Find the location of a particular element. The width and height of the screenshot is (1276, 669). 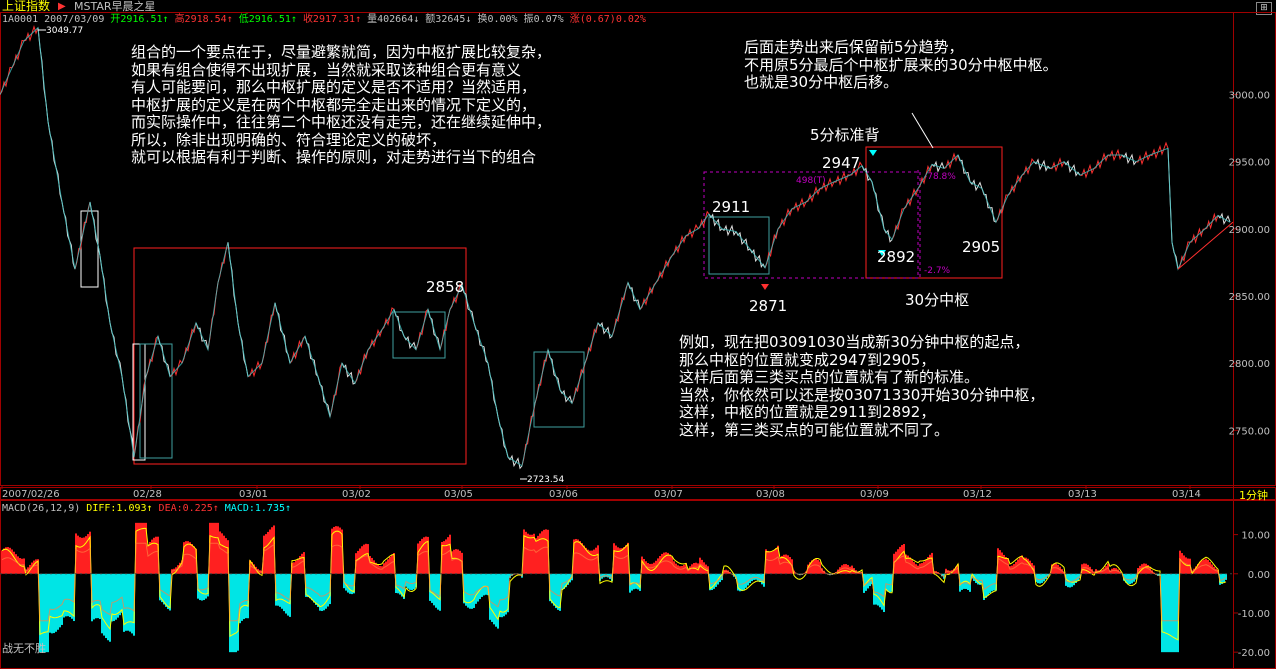

y-tick-label: 2950.00 is located at coordinates (1249, 163).